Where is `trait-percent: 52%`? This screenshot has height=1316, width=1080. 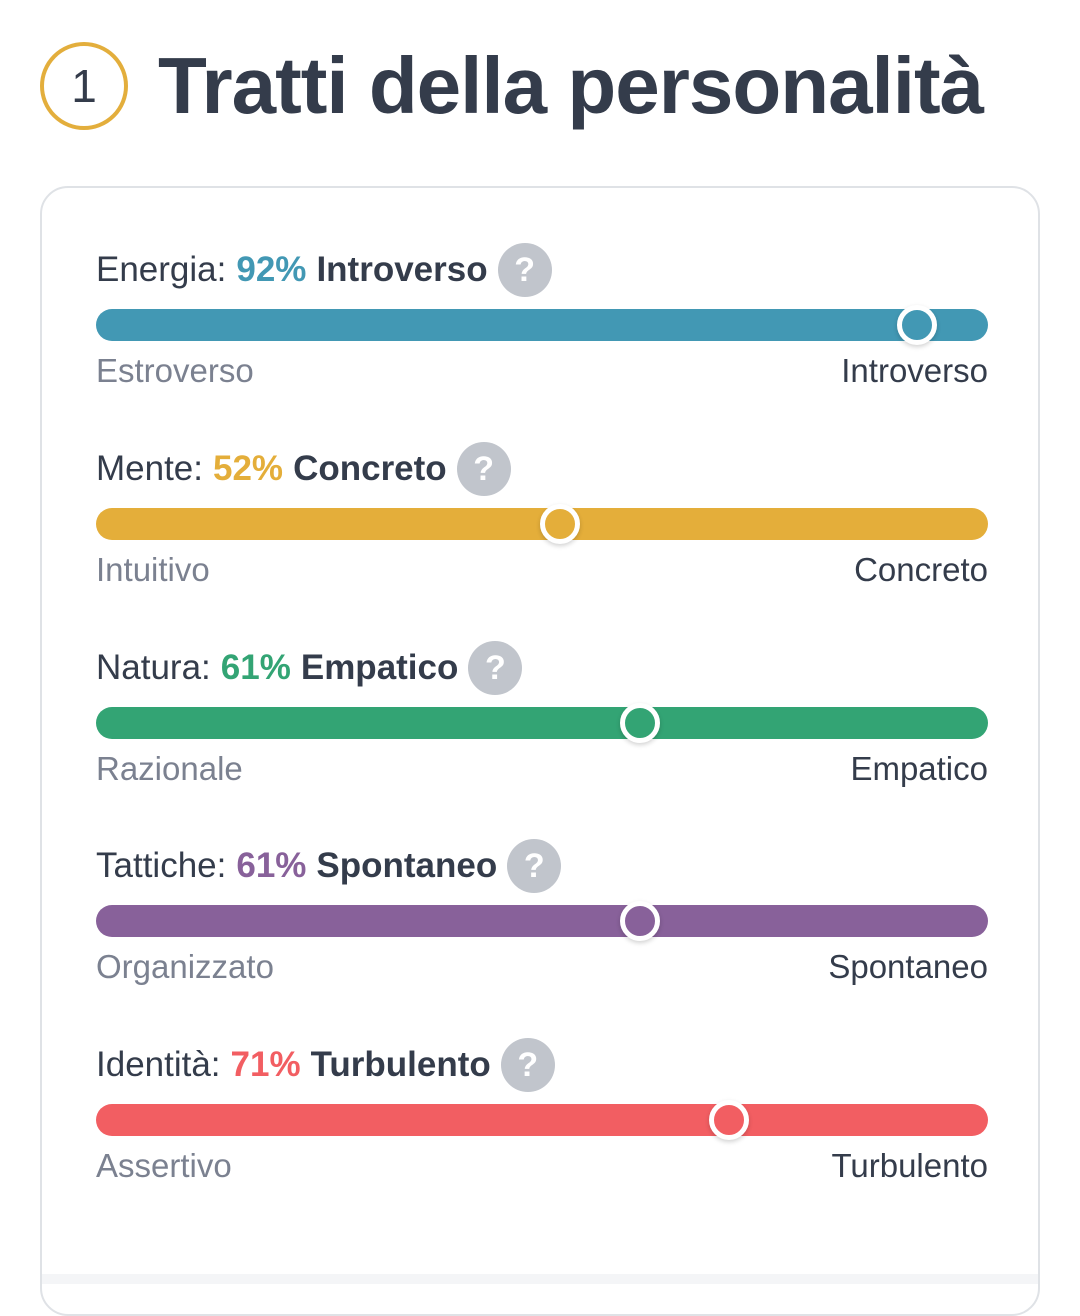
trait-percent: 52% is located at coordinates (248, 468).